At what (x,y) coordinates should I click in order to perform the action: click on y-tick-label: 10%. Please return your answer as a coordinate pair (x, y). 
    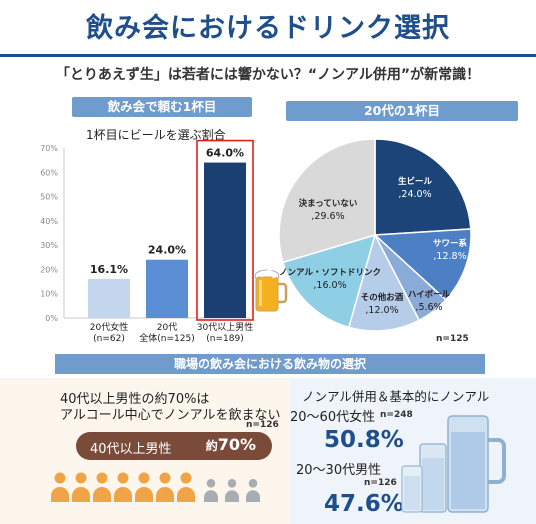
    Looking at the image, I should click on (49, 294).